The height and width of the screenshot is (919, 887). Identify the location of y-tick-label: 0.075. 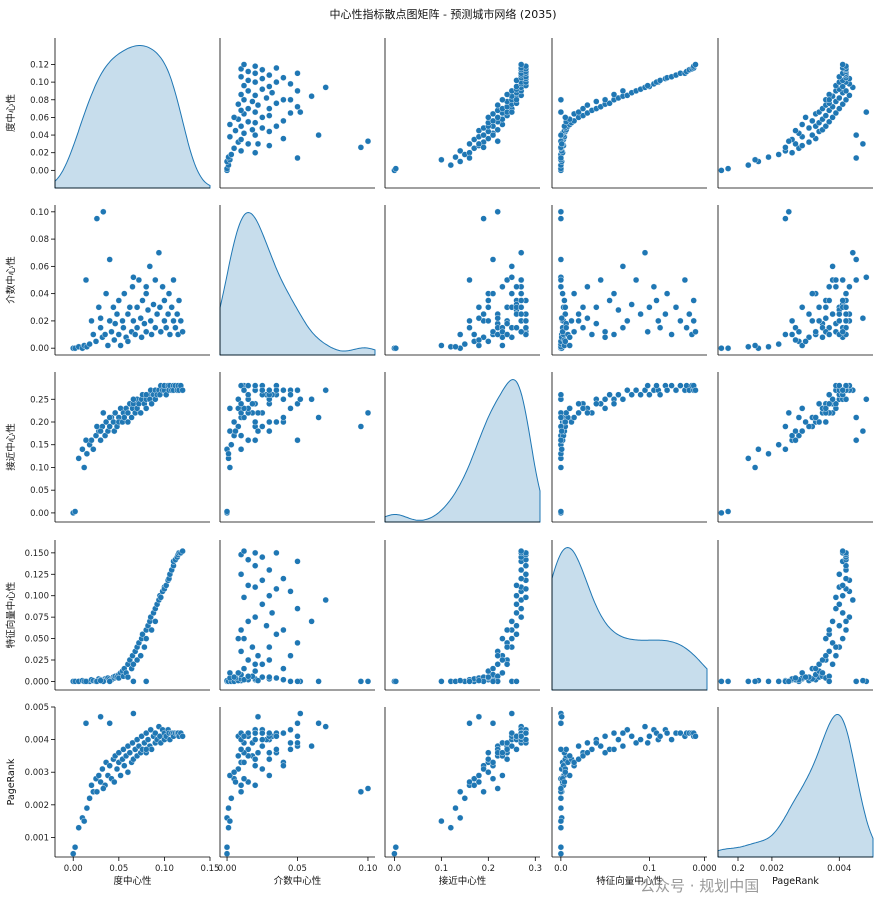
(37, 618).